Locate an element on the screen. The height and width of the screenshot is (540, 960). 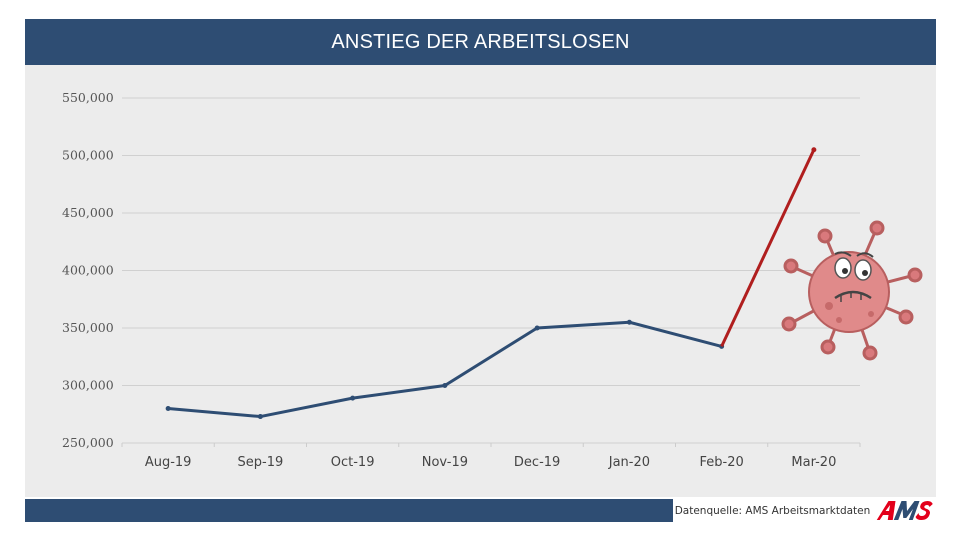
x-tick-label: Dec-19 is located at coordinates (537, 462).